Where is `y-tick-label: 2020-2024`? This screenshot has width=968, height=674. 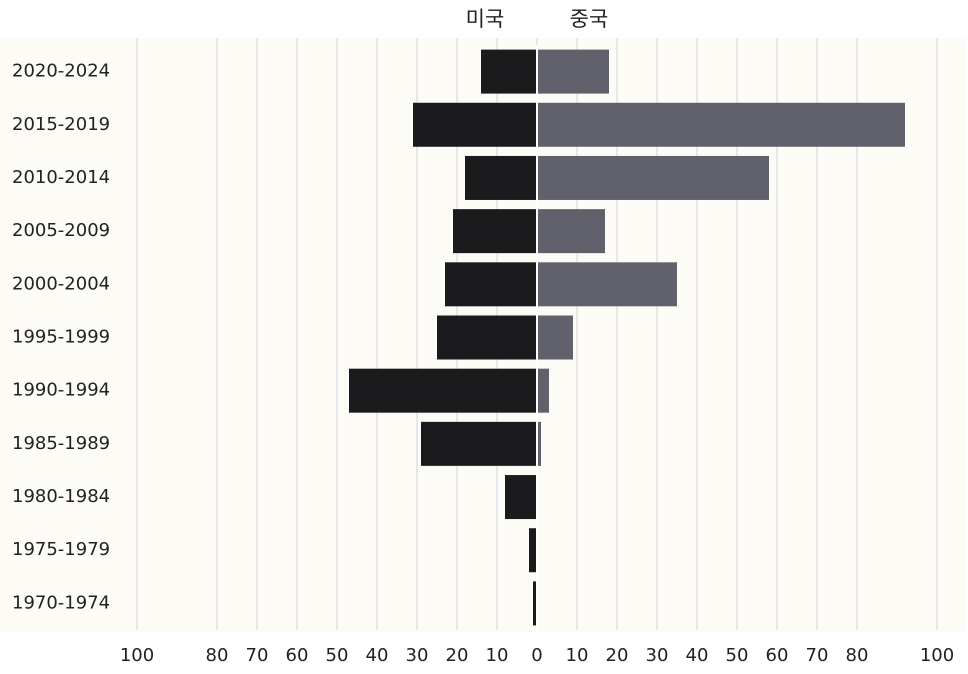 y-tick-label: 2020-2024 is located at coordinates (61, 71).